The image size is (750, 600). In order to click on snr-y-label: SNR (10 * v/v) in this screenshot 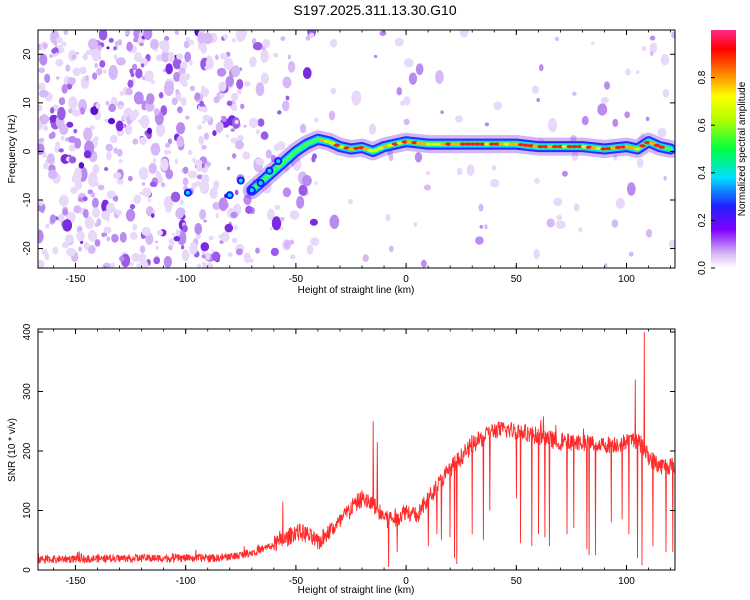, I will do `click(12, 450)`.